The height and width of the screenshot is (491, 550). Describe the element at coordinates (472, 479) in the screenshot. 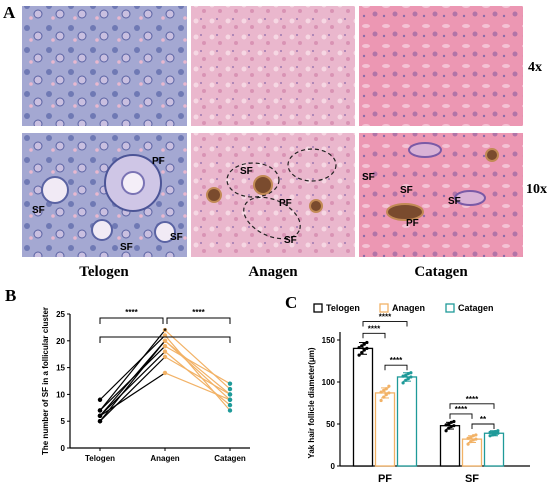

I see `chart-c-x-tick-label: SF` at that location.